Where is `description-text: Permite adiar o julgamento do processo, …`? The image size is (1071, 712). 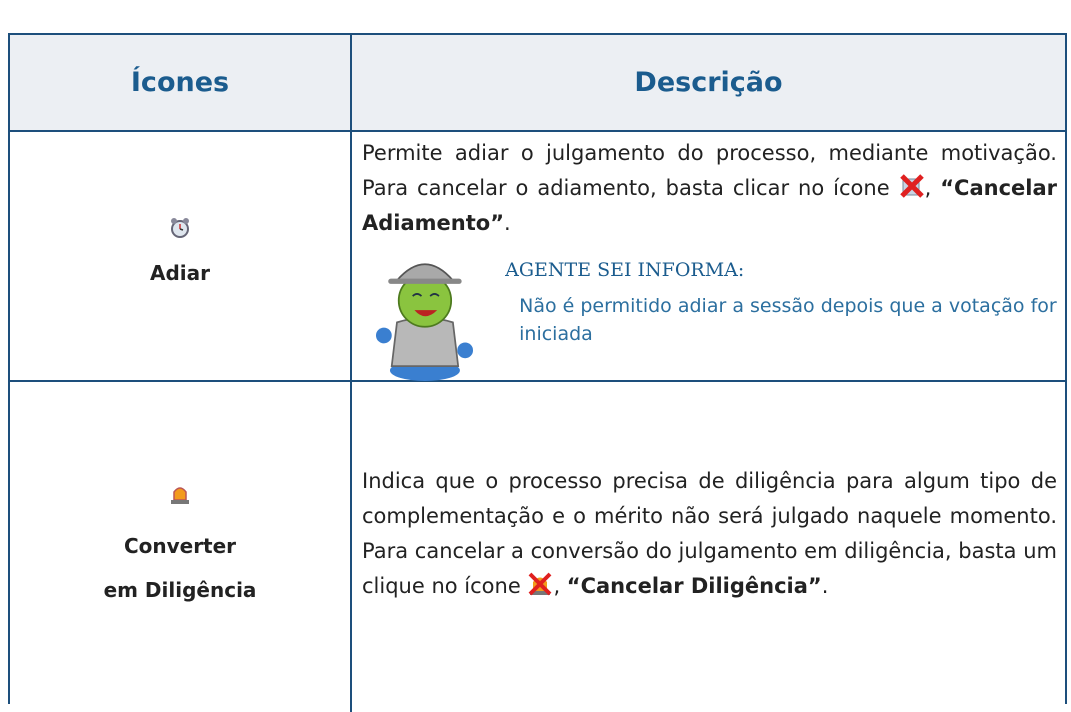 description-text: Permite adiar o julgamento do processo, … is located at coordinates (709, 170).